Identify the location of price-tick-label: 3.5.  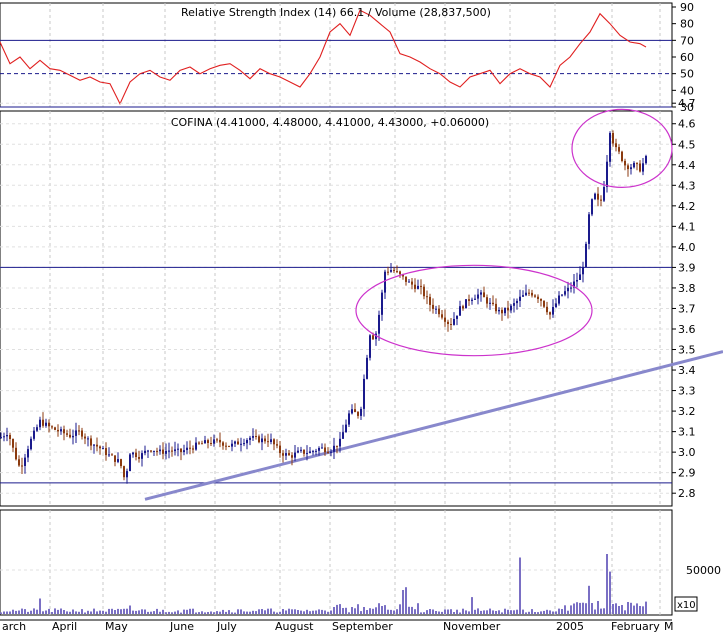
(687, 350).